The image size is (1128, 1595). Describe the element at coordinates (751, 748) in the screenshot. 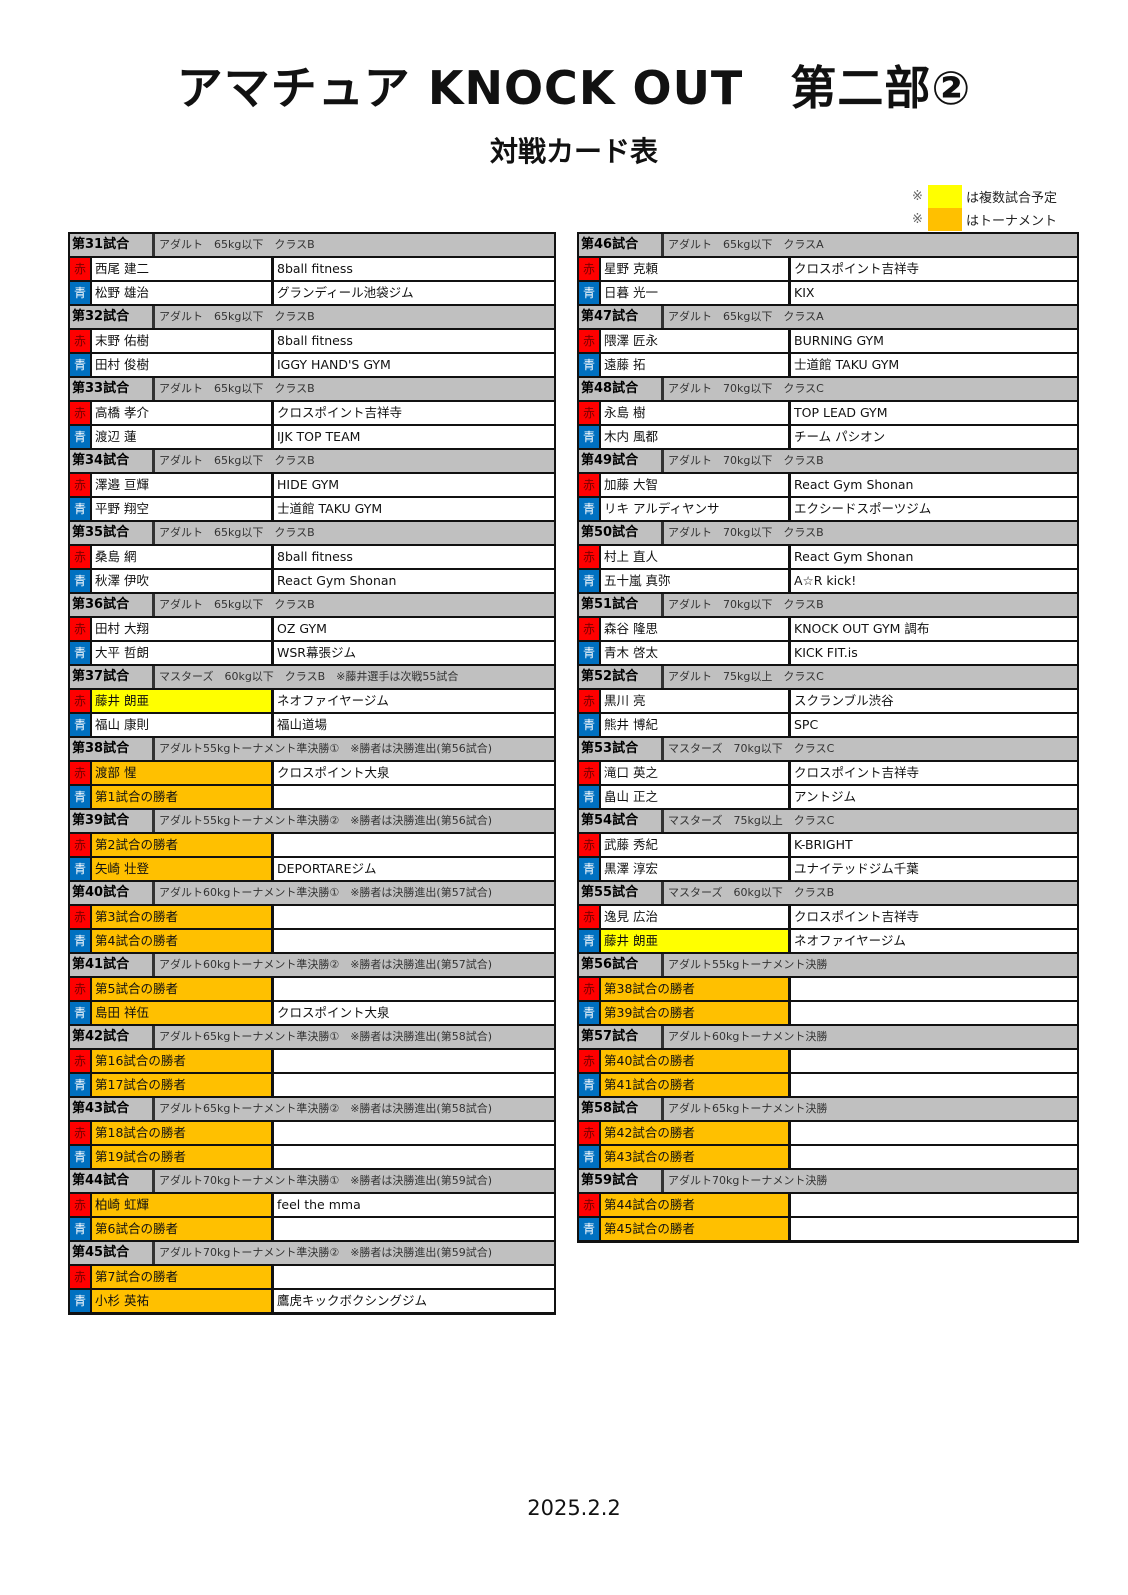

I see `match-description: マスターズ 70kg以下 クラスC` at that location.